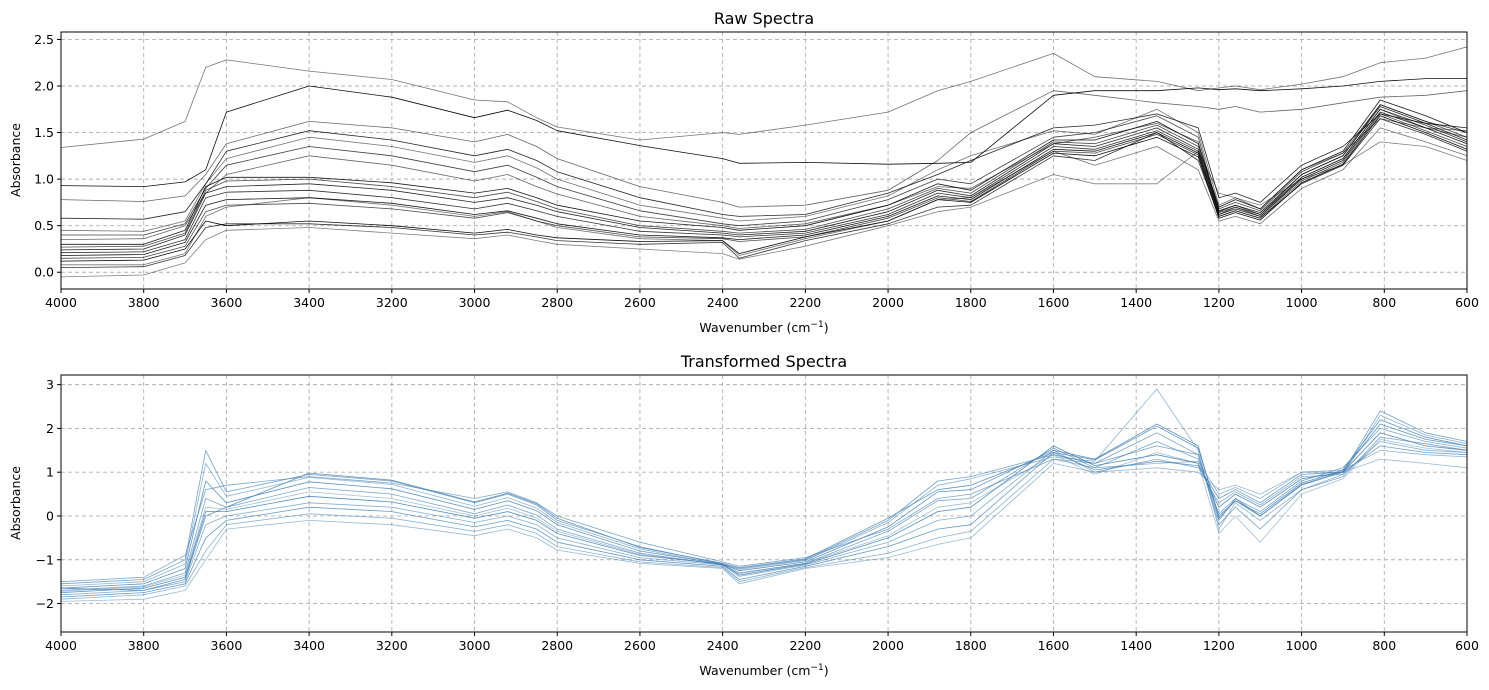  Describe the element at coordinates (44, 179) in the screenshot. I see `y-tick-label: 1.0` at that location.